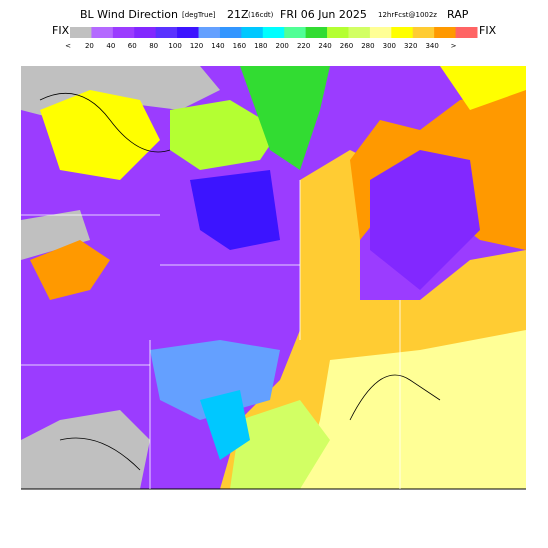  I want to click on date: FRI 06 Jun 2025, so click(323, 14).